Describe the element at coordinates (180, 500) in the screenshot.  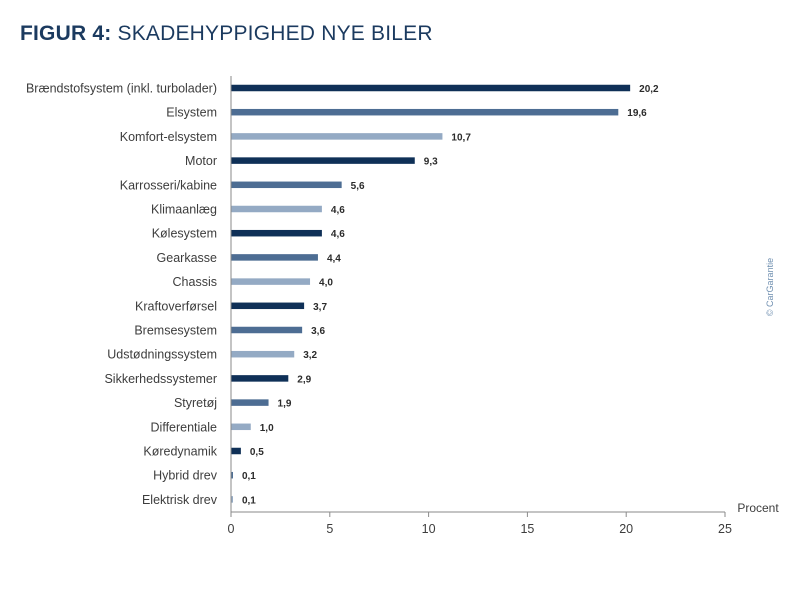
I see `category-label: Elektrisk drev` at that location.